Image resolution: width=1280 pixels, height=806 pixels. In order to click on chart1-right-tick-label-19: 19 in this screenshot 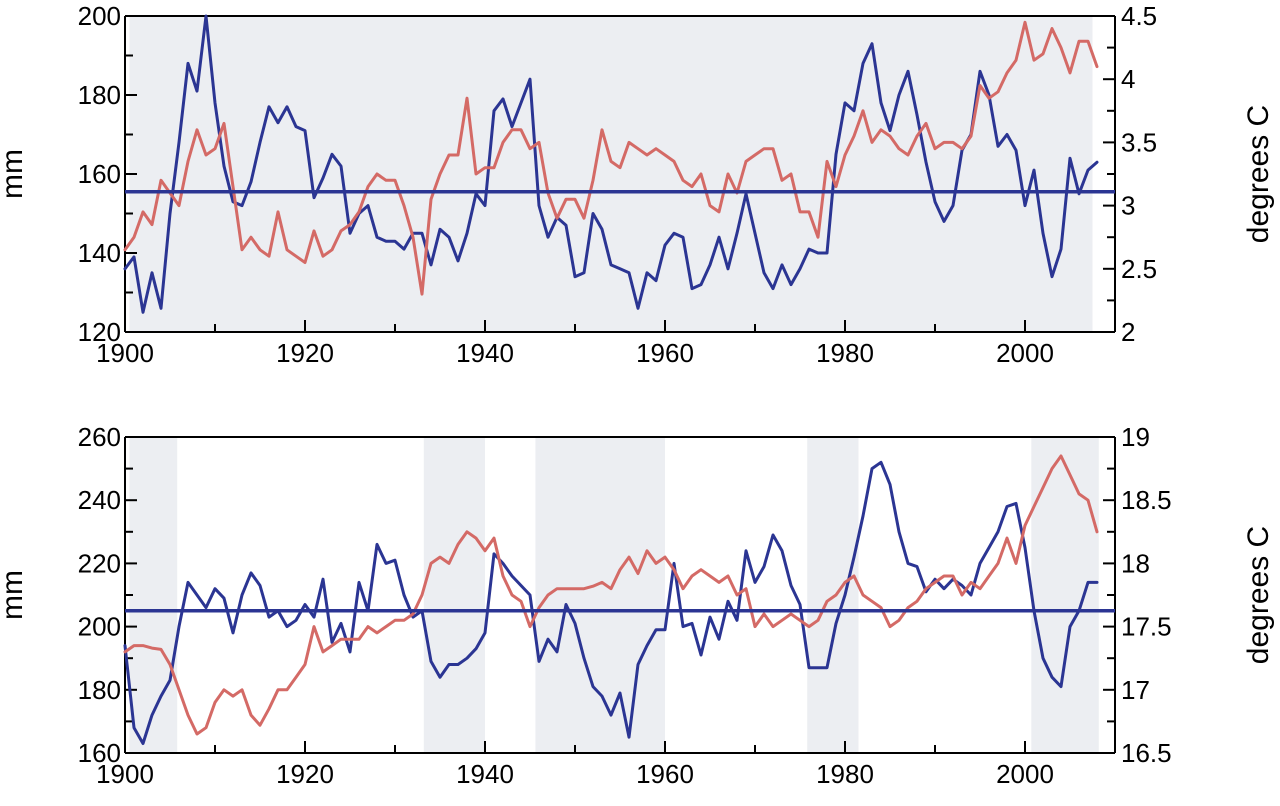, I will do `click(1135, 437)`.